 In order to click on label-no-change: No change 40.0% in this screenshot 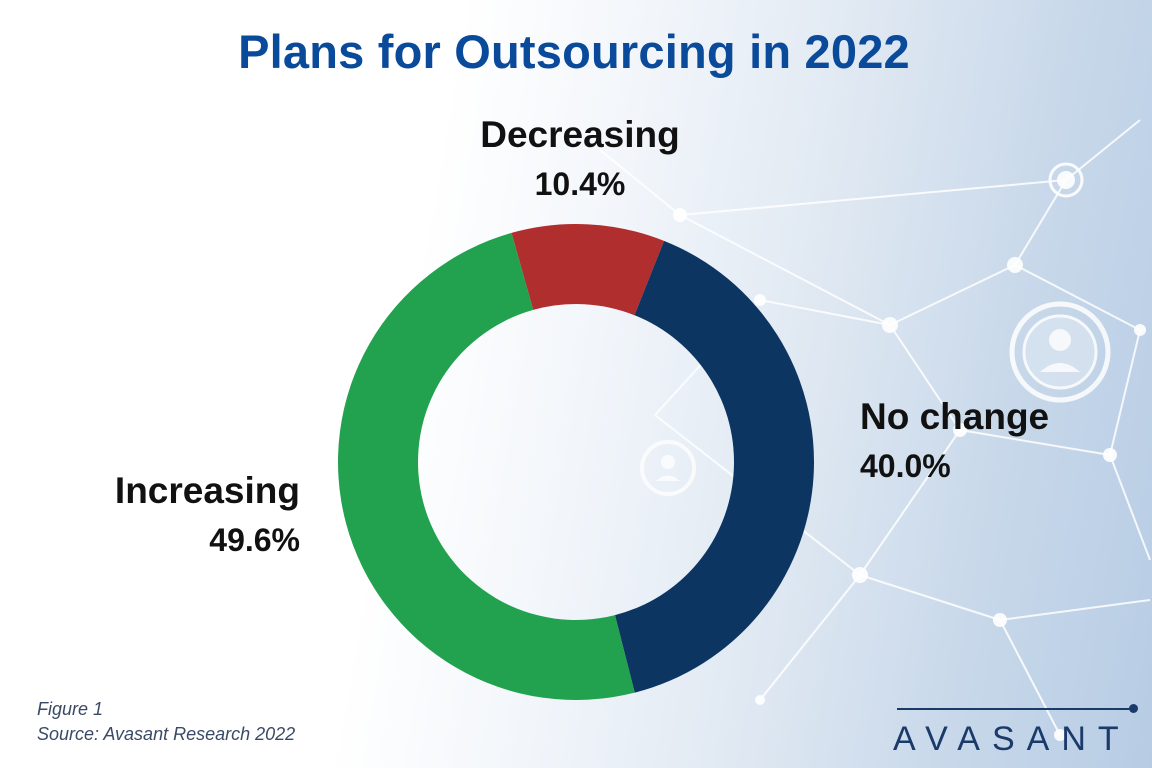, I will do `click(954, 440)`.